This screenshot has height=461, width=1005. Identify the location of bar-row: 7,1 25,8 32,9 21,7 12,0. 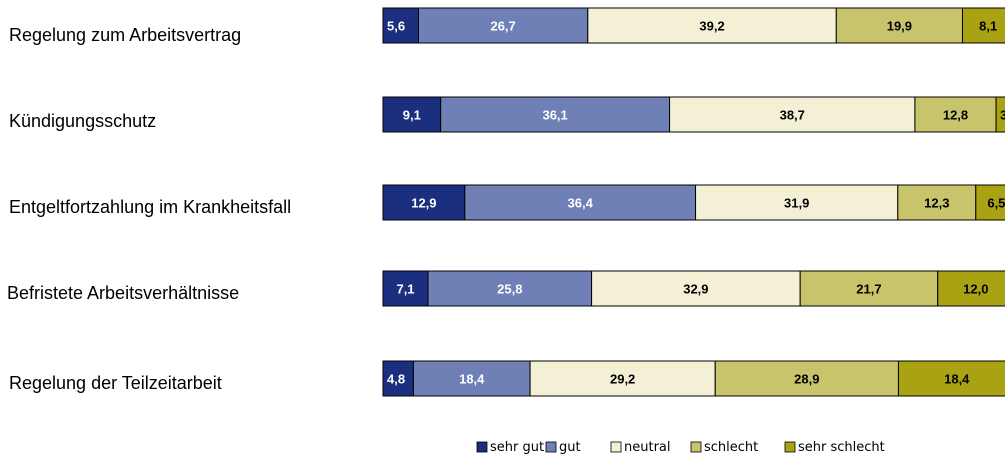
(693, 288).